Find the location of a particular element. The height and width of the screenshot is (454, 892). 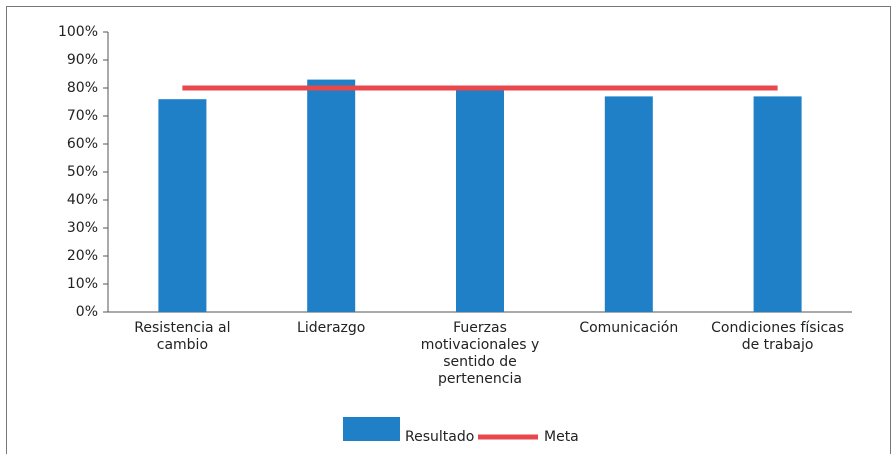

y-tick-label: 80% is located at coordinates (82, 88).